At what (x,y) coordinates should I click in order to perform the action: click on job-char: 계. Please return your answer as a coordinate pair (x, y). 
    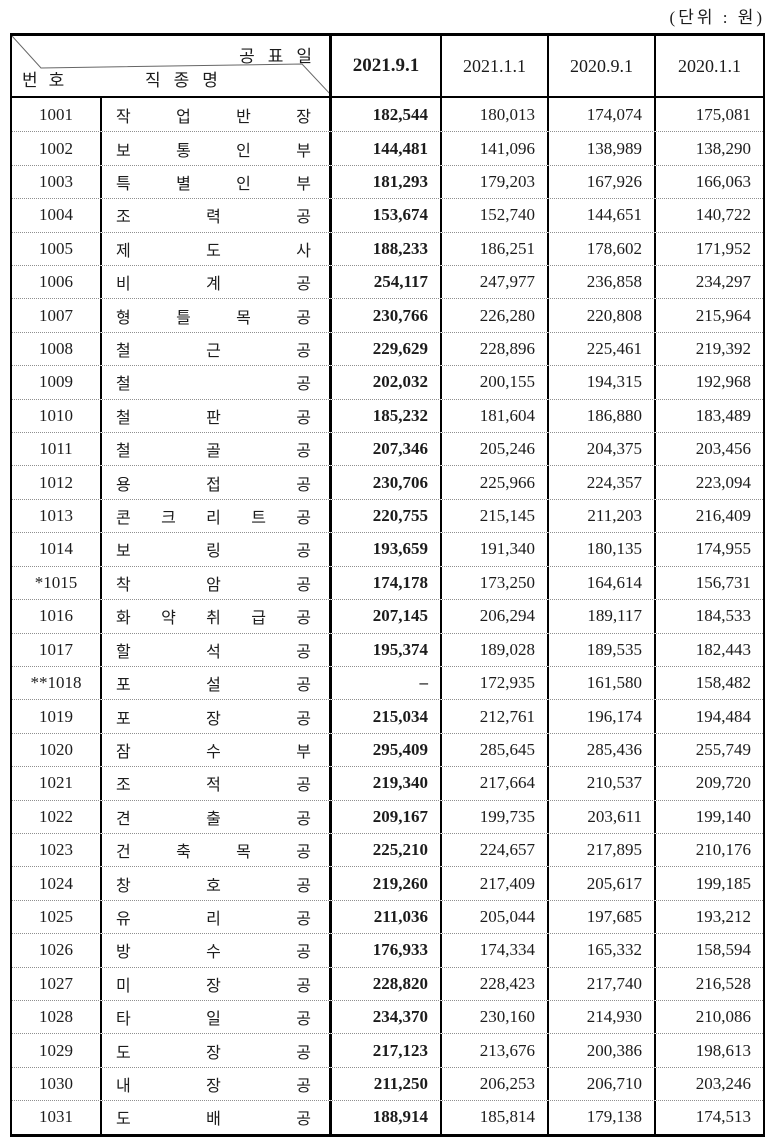
    Looking at the image, I should click on (213, 285).